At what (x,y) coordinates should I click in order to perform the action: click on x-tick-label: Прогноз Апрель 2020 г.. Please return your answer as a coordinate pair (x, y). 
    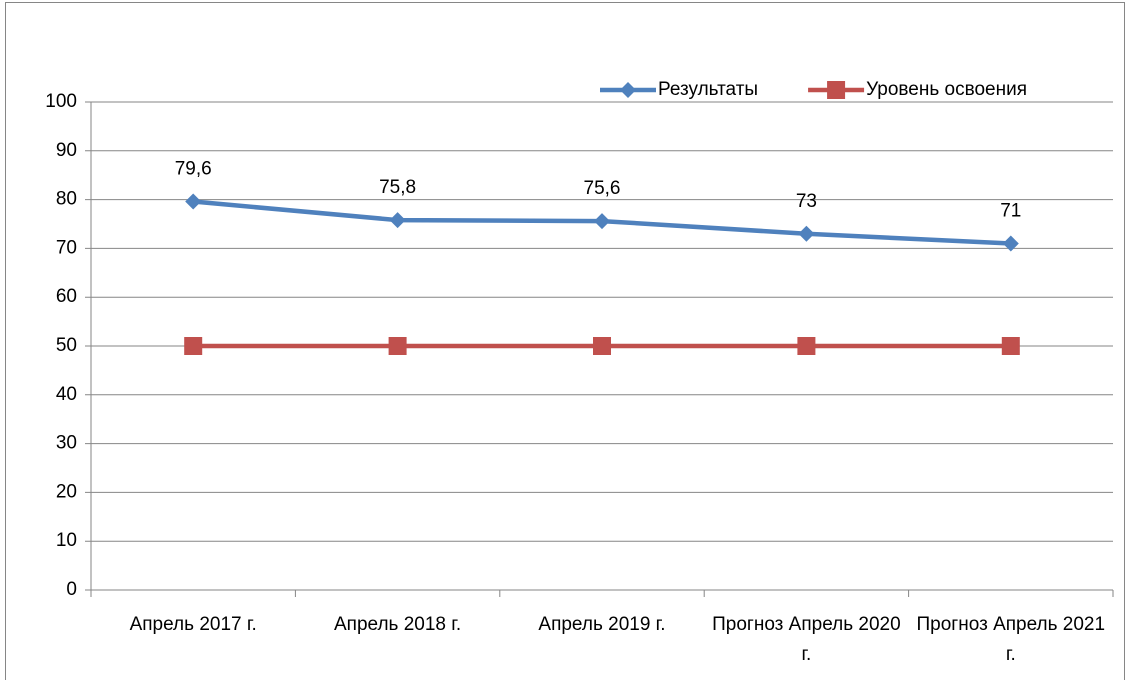
    Looking at the image, I should click on (806, 639).